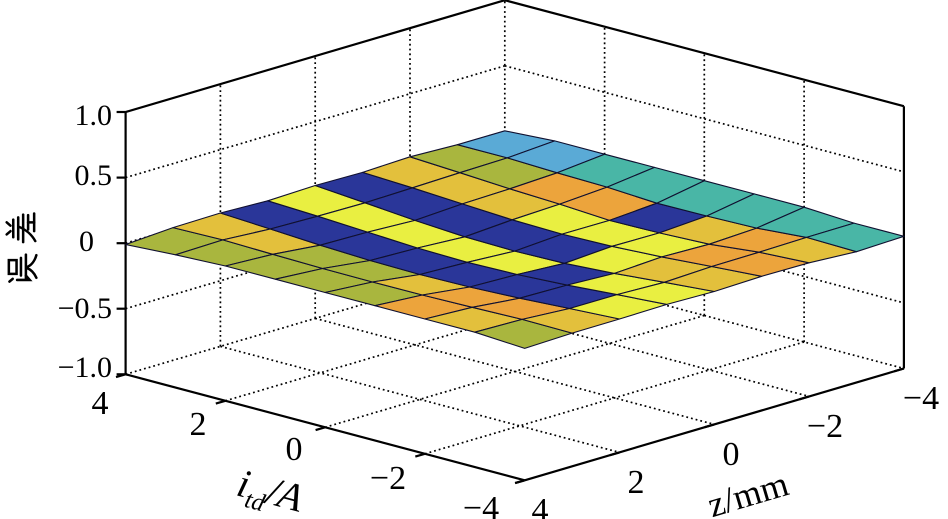 This screenshot has height=519, width=948. Describe the element at coordinates (85, 308) in the screenshot. I see `svg-text: −0.5` at that location.